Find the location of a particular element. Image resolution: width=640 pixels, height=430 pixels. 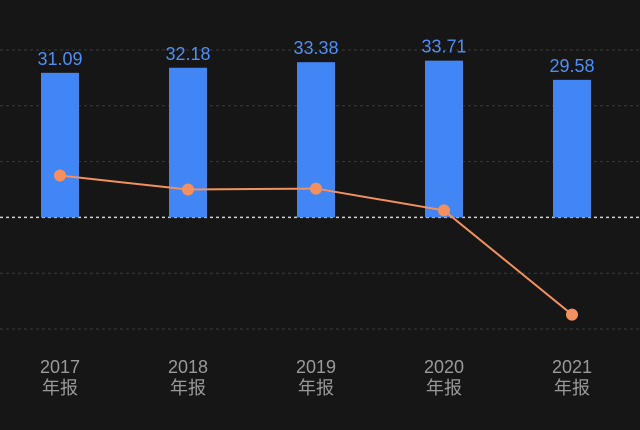

x-tick-label: 2021 年报 is located at coordinates (572, 377).